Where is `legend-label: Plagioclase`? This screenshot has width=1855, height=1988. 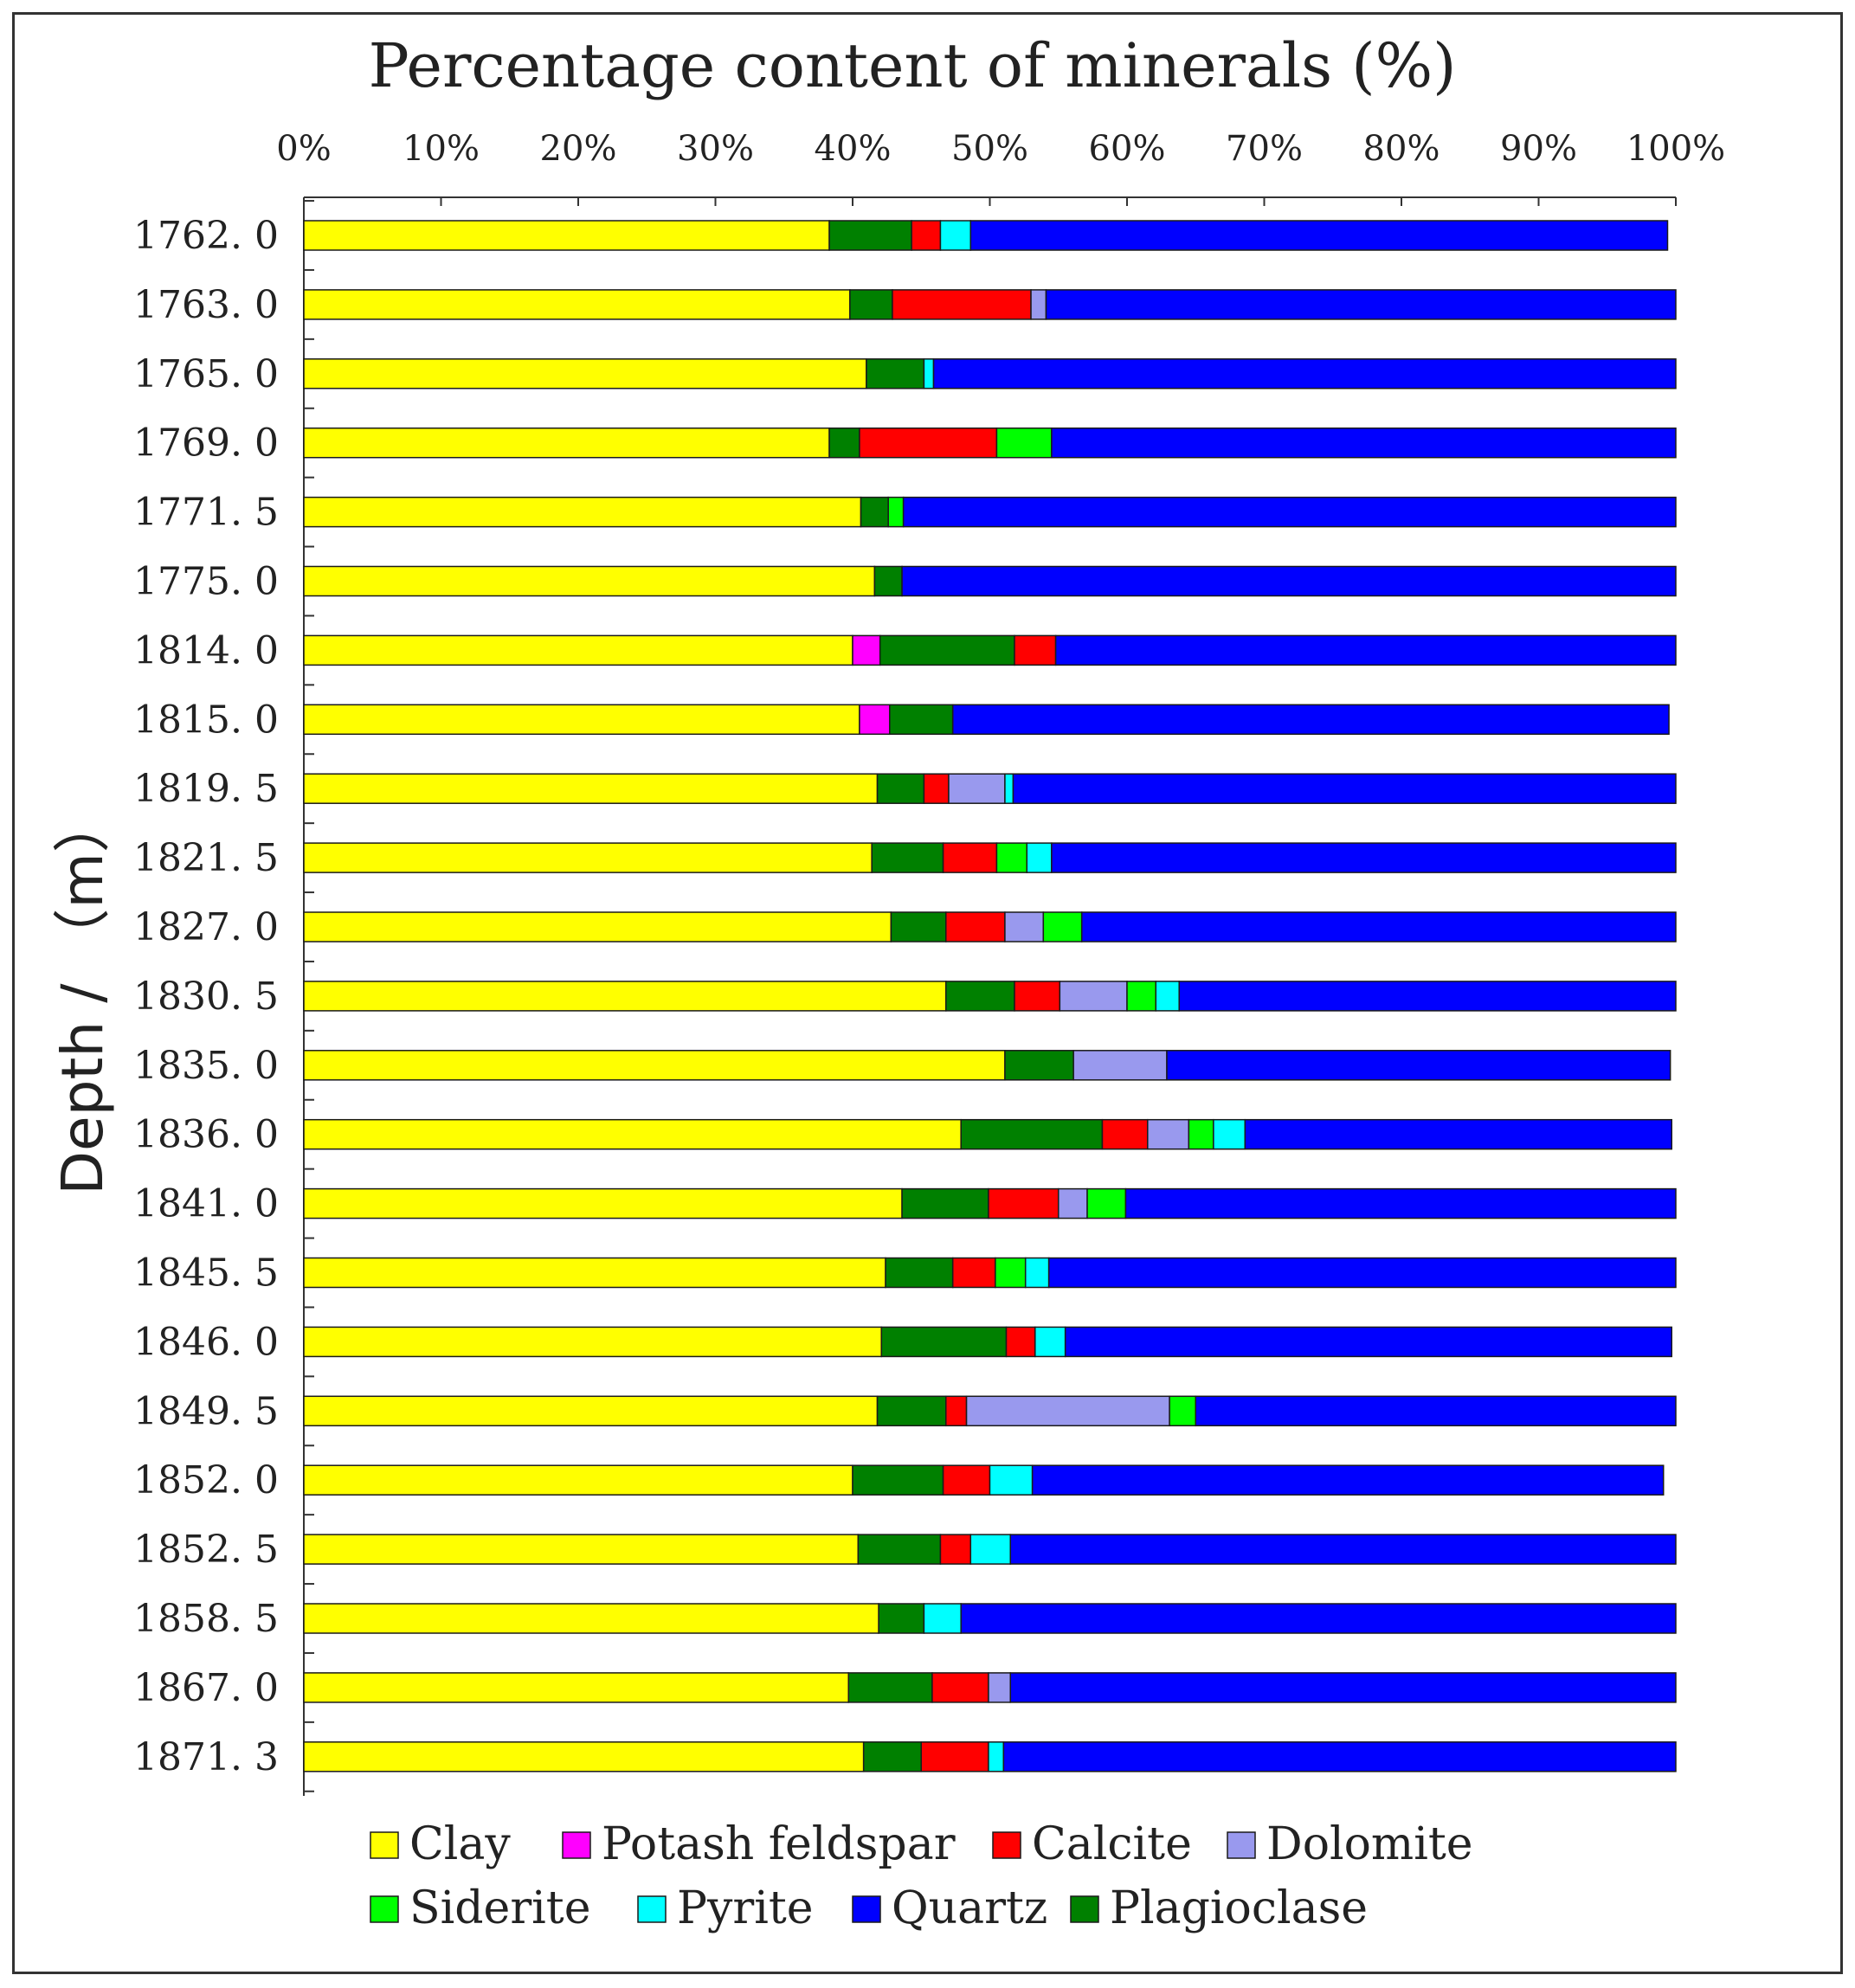 legend-label: Plagioclase is located at coordinates (1239, 1908).